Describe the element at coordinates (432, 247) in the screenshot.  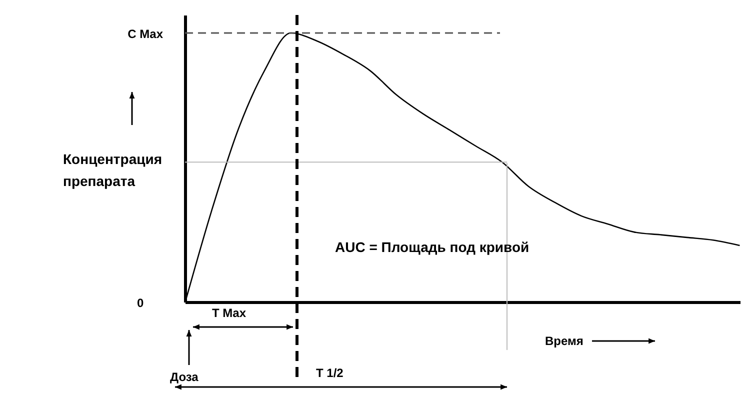
I see `annotation: AUC = Площадь под кривой` at that location.